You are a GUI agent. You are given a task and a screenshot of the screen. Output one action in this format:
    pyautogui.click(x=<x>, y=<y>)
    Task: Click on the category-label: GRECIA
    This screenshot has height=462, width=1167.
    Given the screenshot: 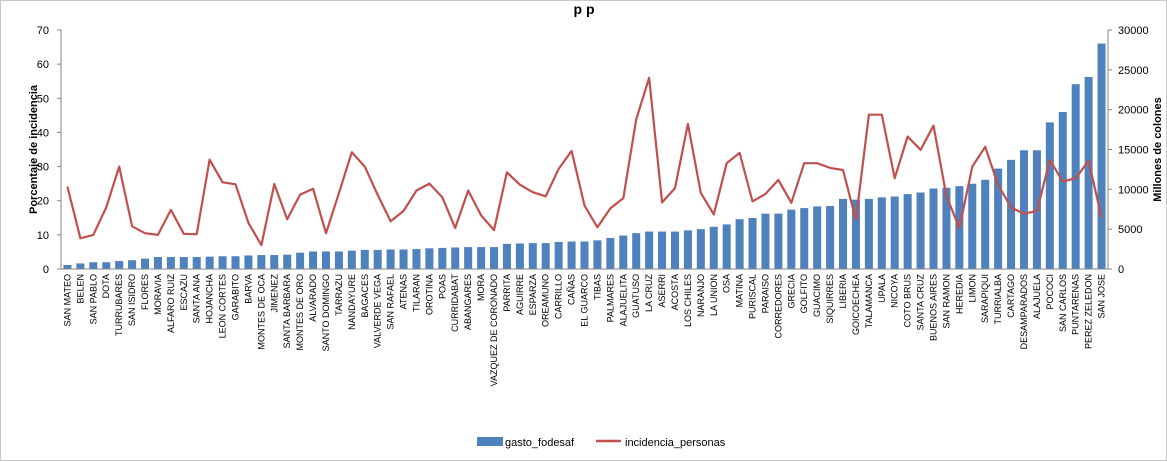 What is the action you would take?
    pyautogui.click(x=791, y=291)
    